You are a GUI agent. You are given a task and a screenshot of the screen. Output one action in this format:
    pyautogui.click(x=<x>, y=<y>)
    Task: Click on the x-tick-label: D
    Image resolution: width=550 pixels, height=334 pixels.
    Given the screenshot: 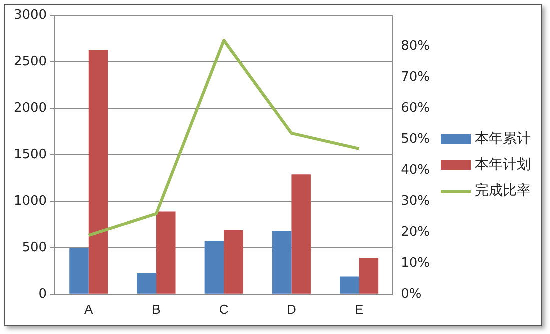 What is the action you would take?
    pyautogui.click(x=291, y=309)
    